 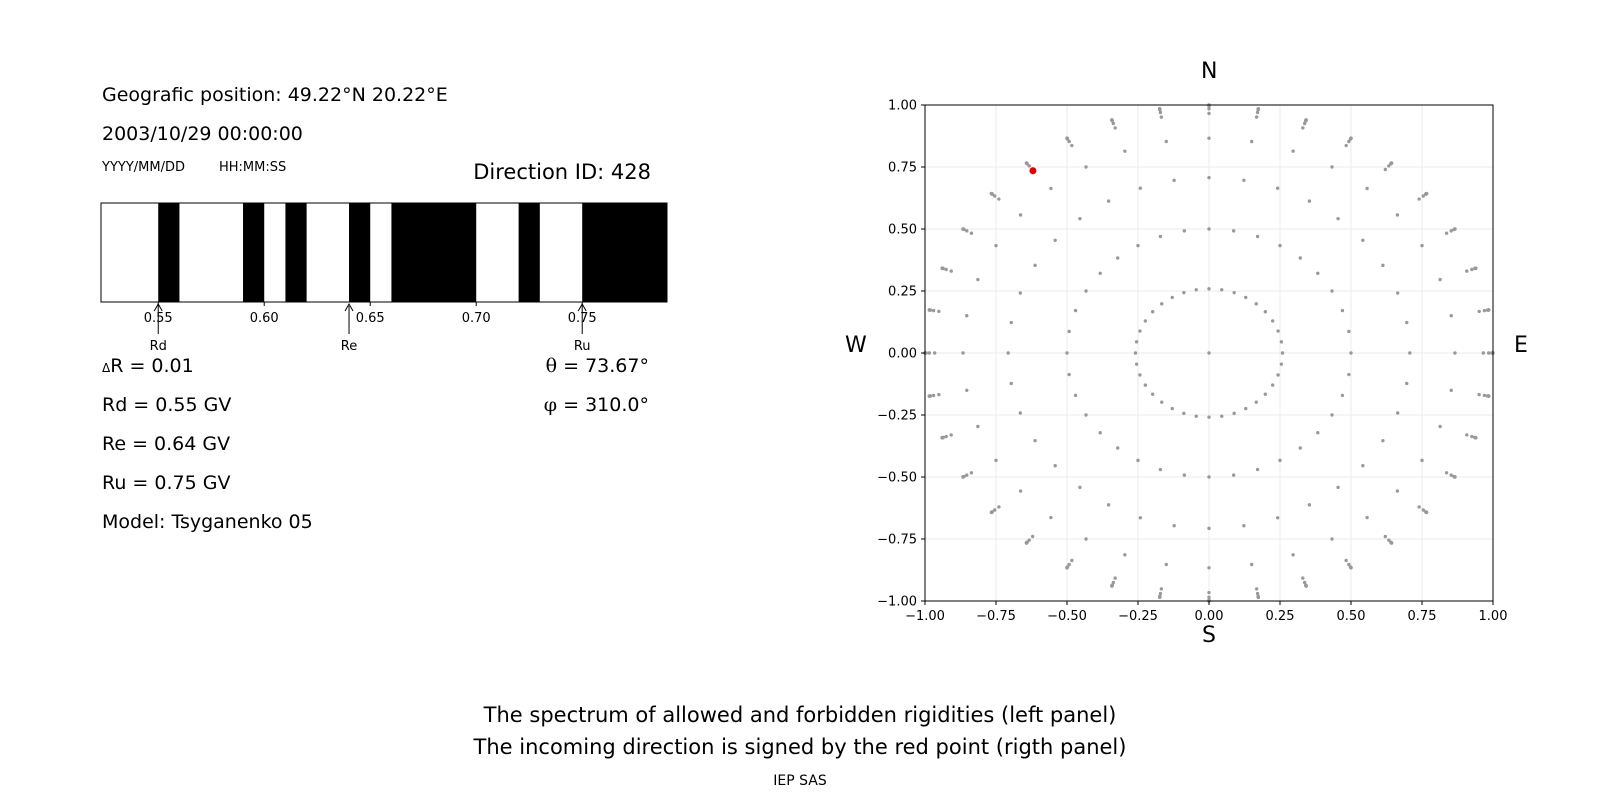 I want to click on model-name: Model: Tsyganenko 05, so click(x=207, y=522).